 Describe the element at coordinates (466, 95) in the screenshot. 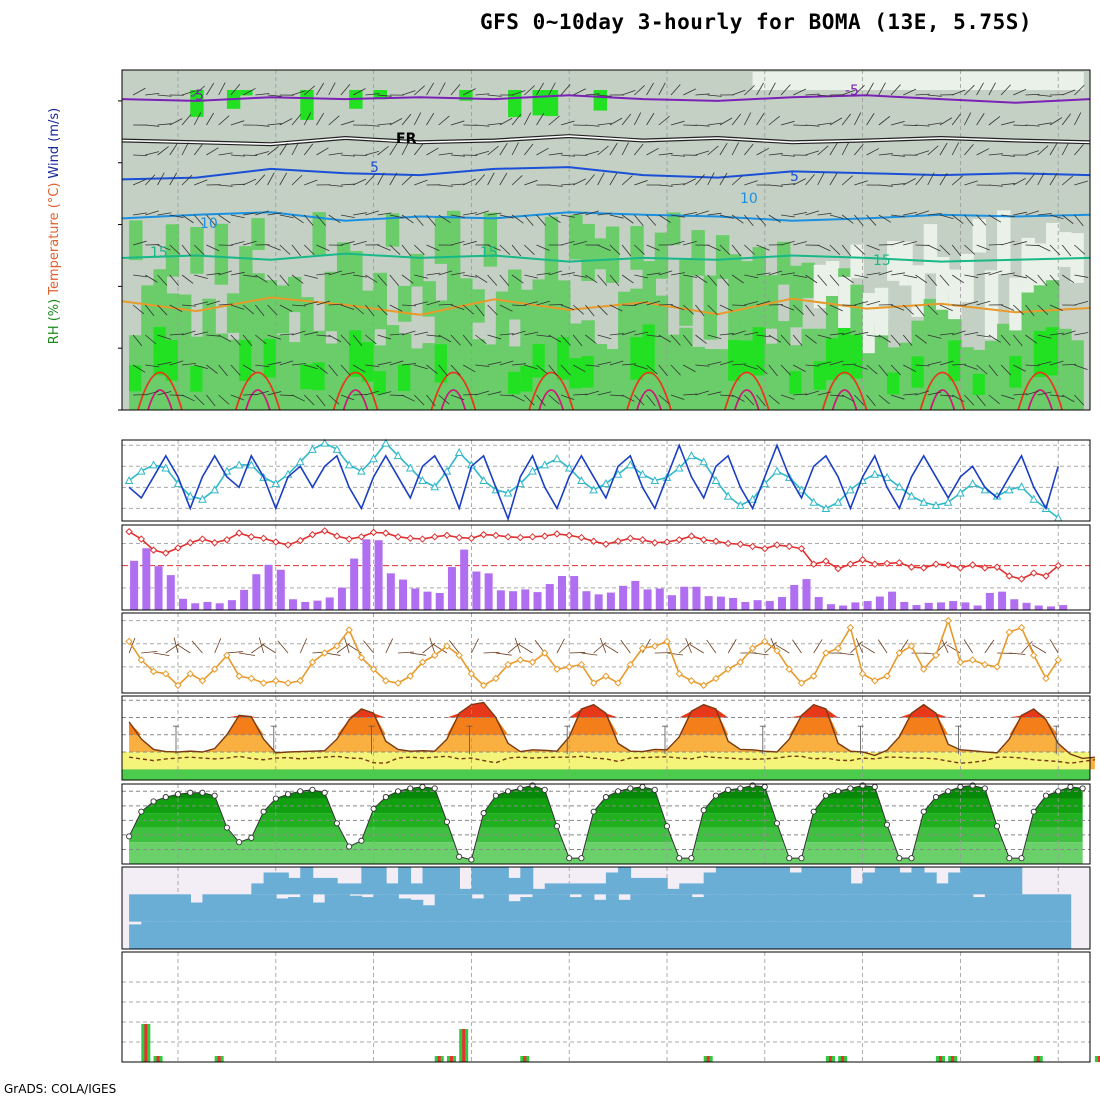

I see `rh-upper-band` at that location.